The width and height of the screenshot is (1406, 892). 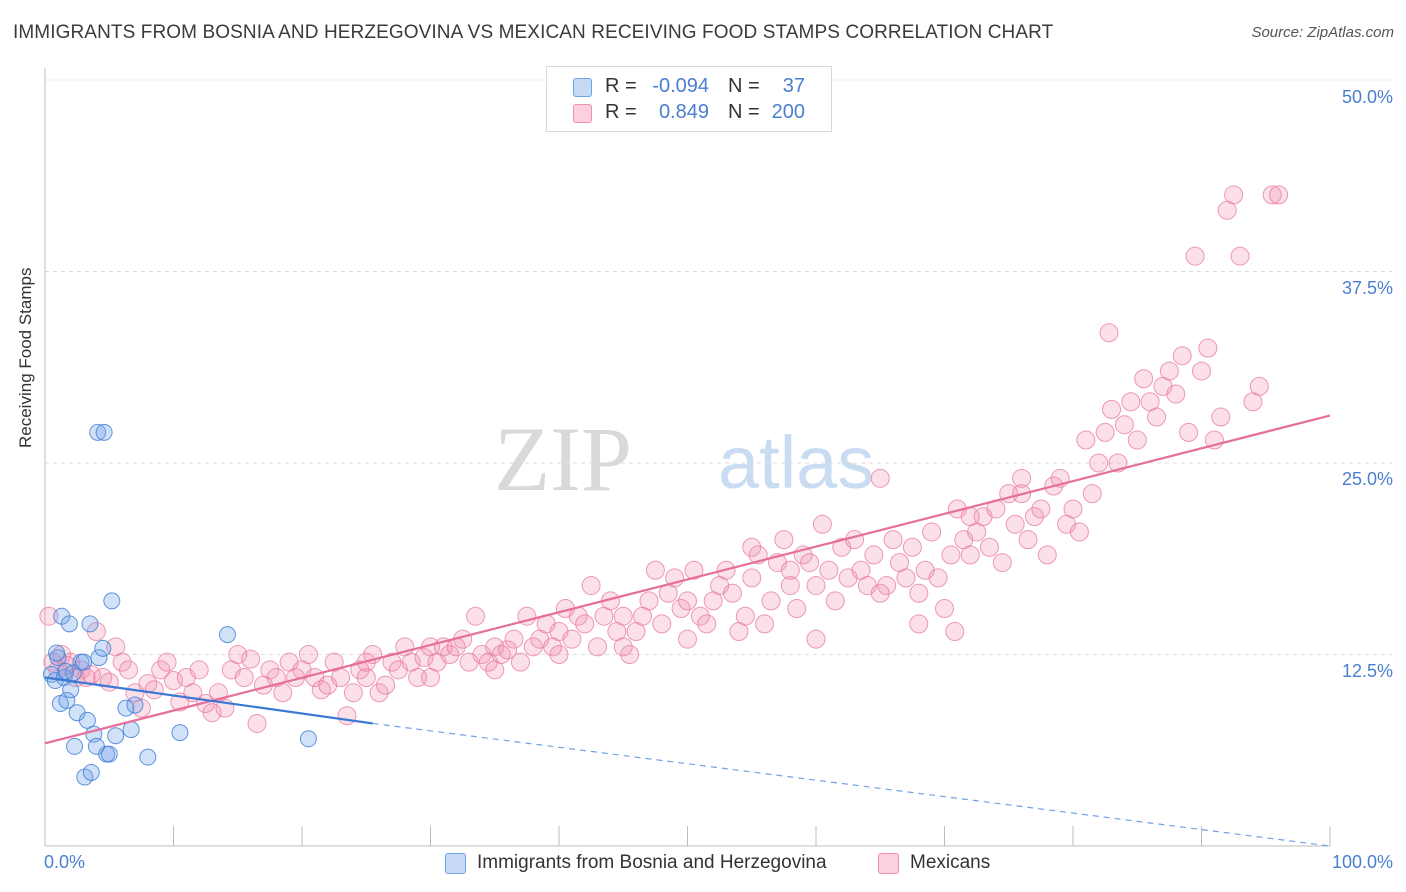 What do you see at coordinates (652, 862) in the screenshot?
I see `legend-label: Immigrants from Bosnia and Herzegovina` at bounding box center [652, 862].